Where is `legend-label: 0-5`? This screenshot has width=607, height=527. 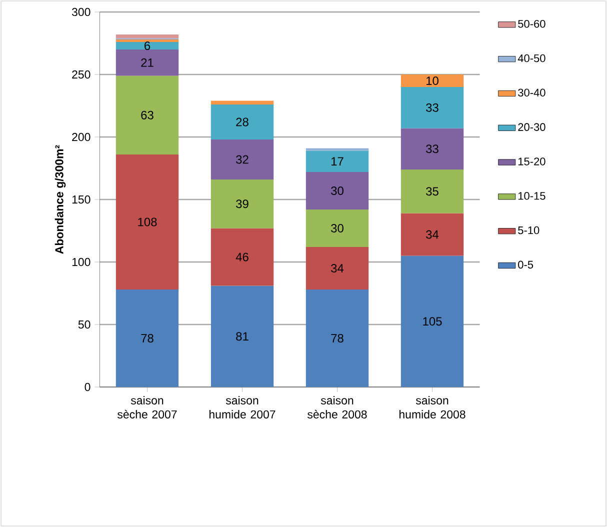
legend-label: 0-5 is located at coordinates (526, 264).